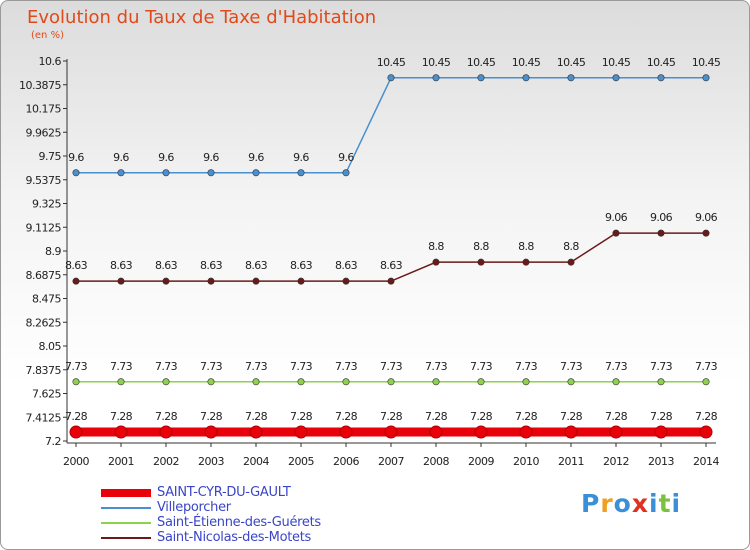 This screenshot has height=550, width=750. Describe the element at coordinates (166, 461) in the screenshot. I see `x-tick-label: 2002` at that location.